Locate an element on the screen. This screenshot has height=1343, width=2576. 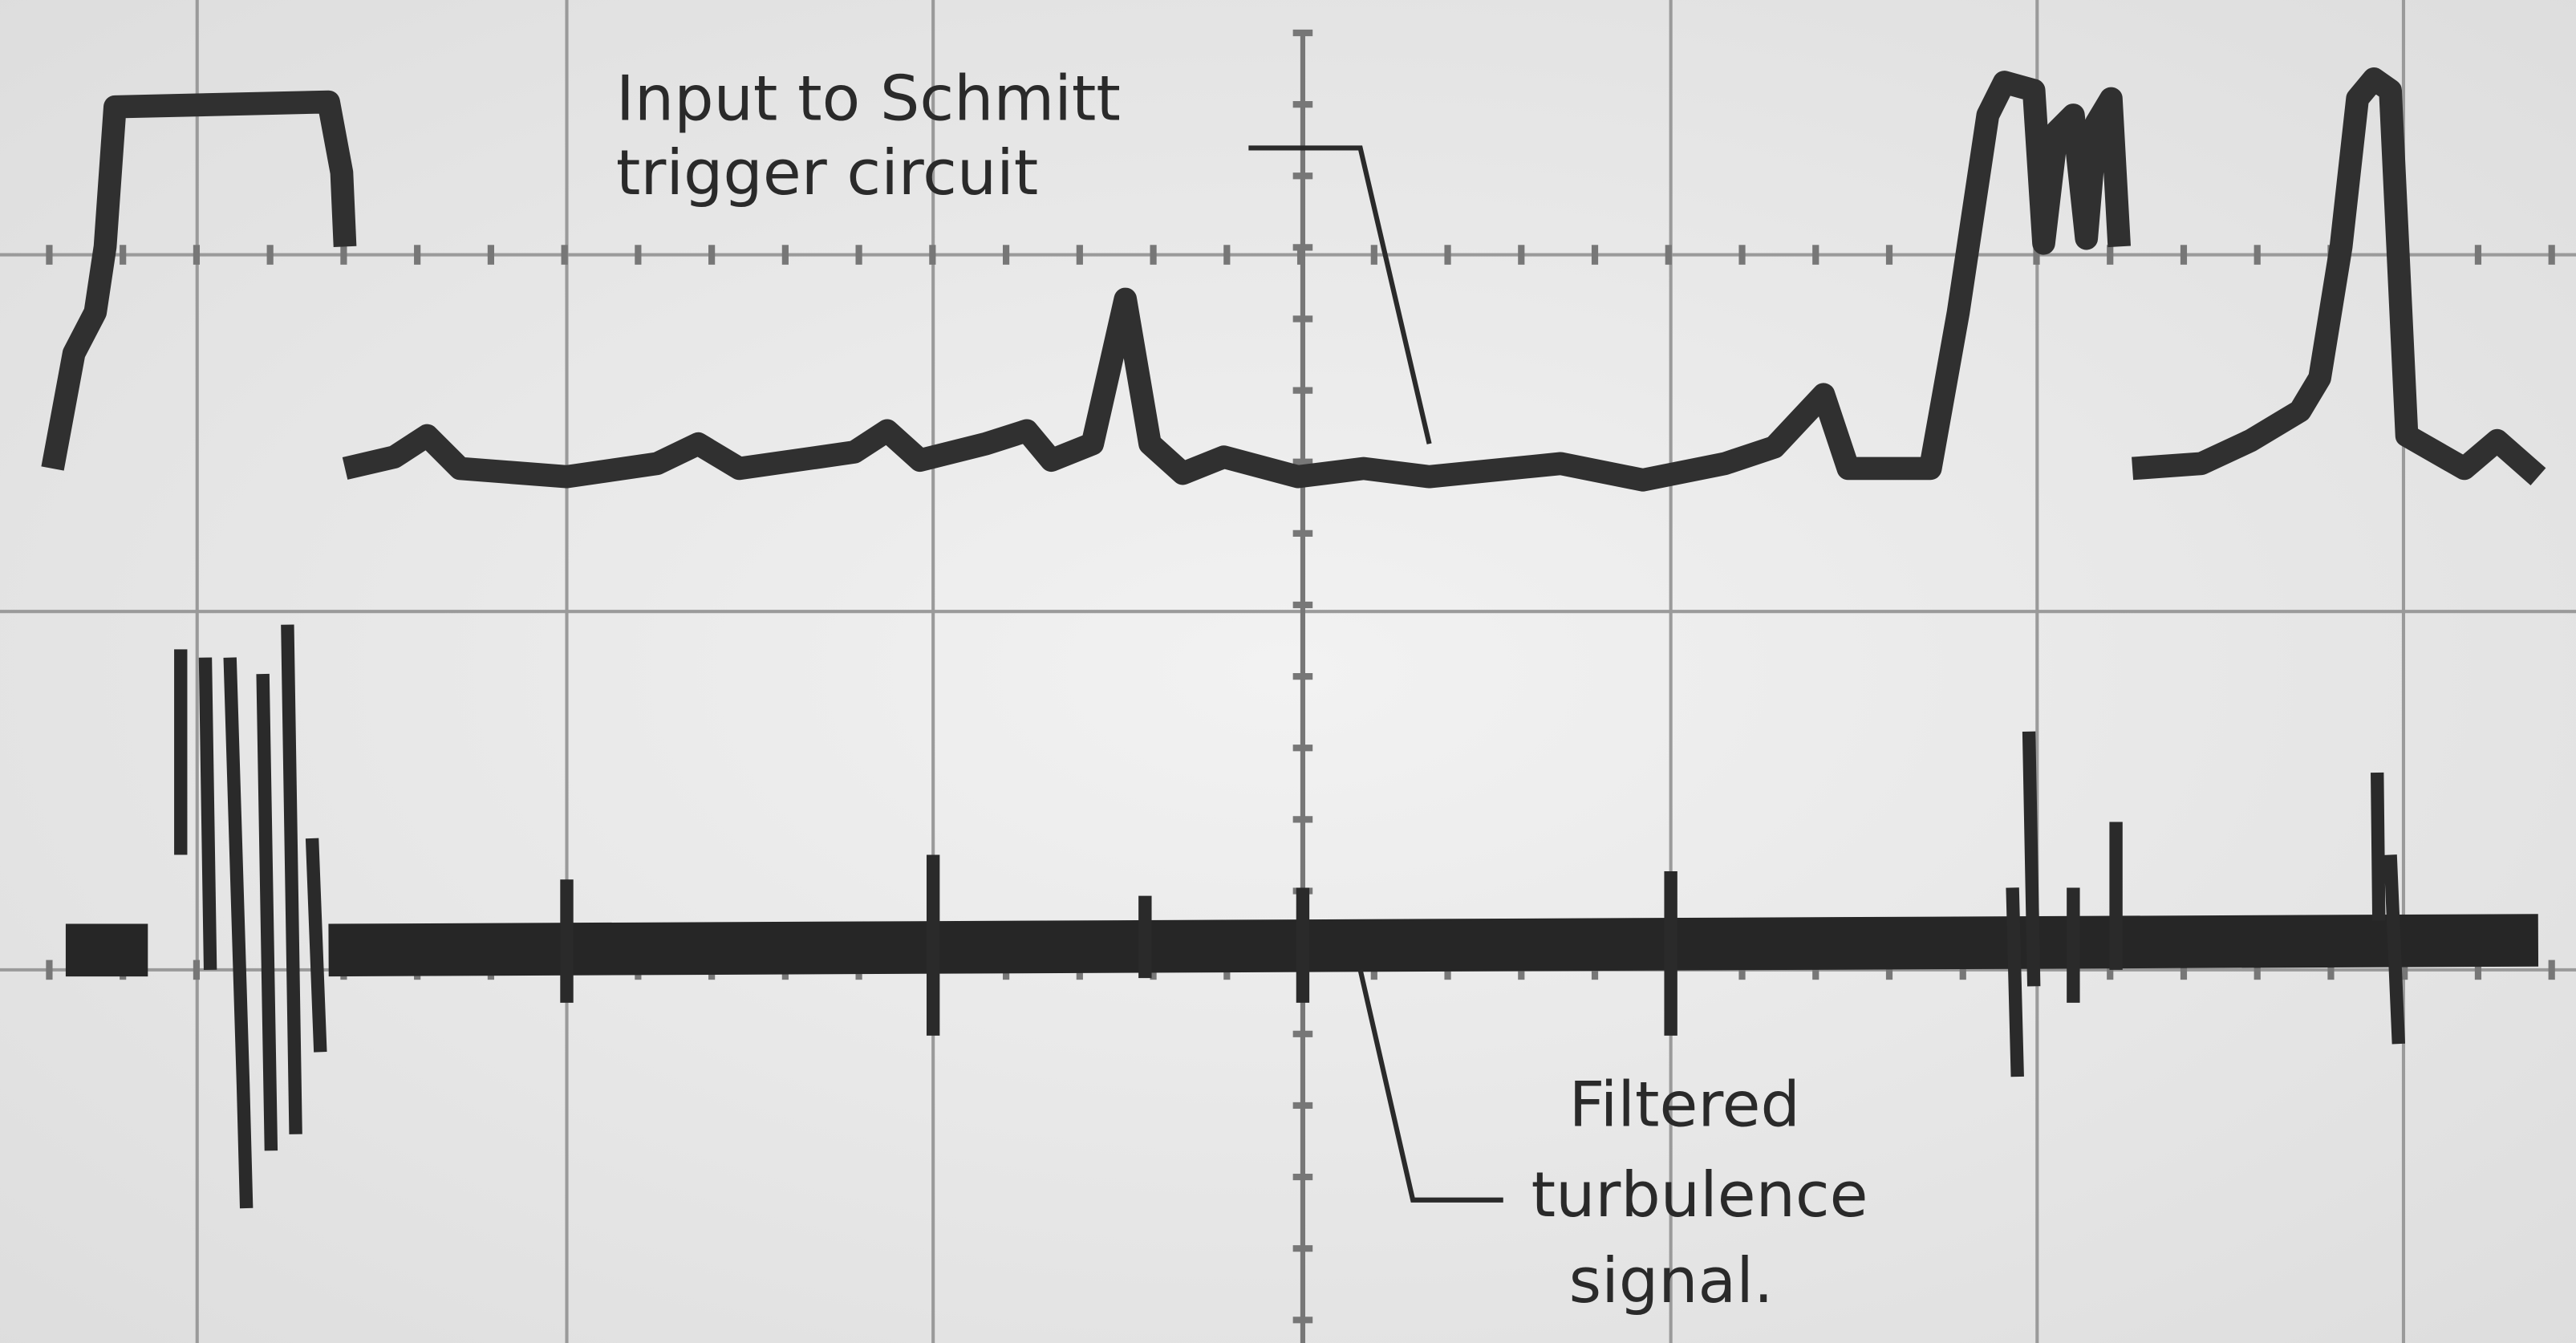
annotation-line: Input to Schmitt is located at coordinates (868, 100).